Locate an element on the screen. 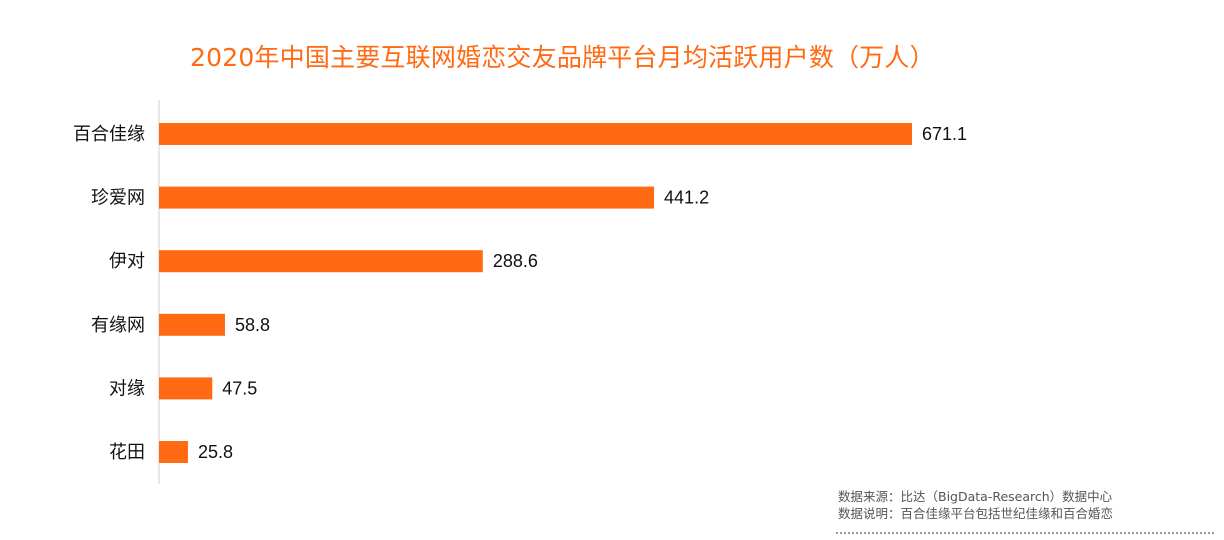 The height and width of the screenshot is (540, 1224). category-label: 有缘网 is located at coordinates (118, 325).